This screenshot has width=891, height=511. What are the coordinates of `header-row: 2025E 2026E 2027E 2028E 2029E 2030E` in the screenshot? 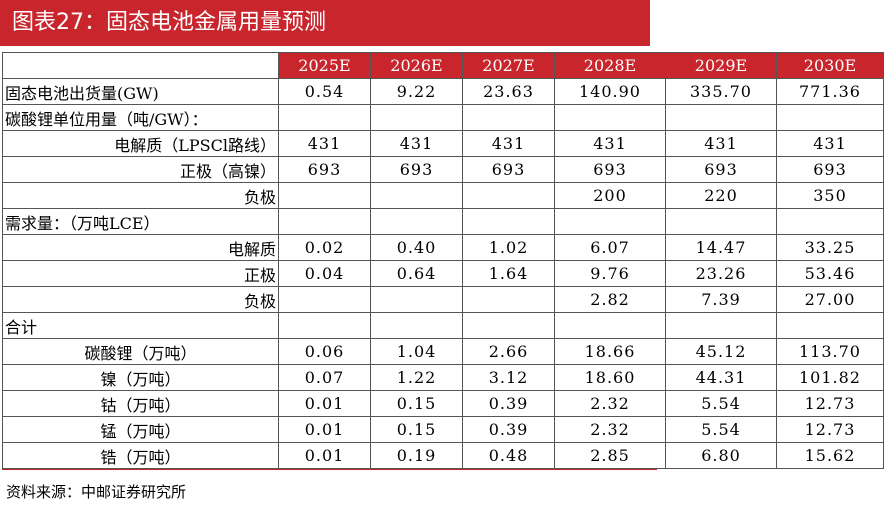 It's located at (443, 65).